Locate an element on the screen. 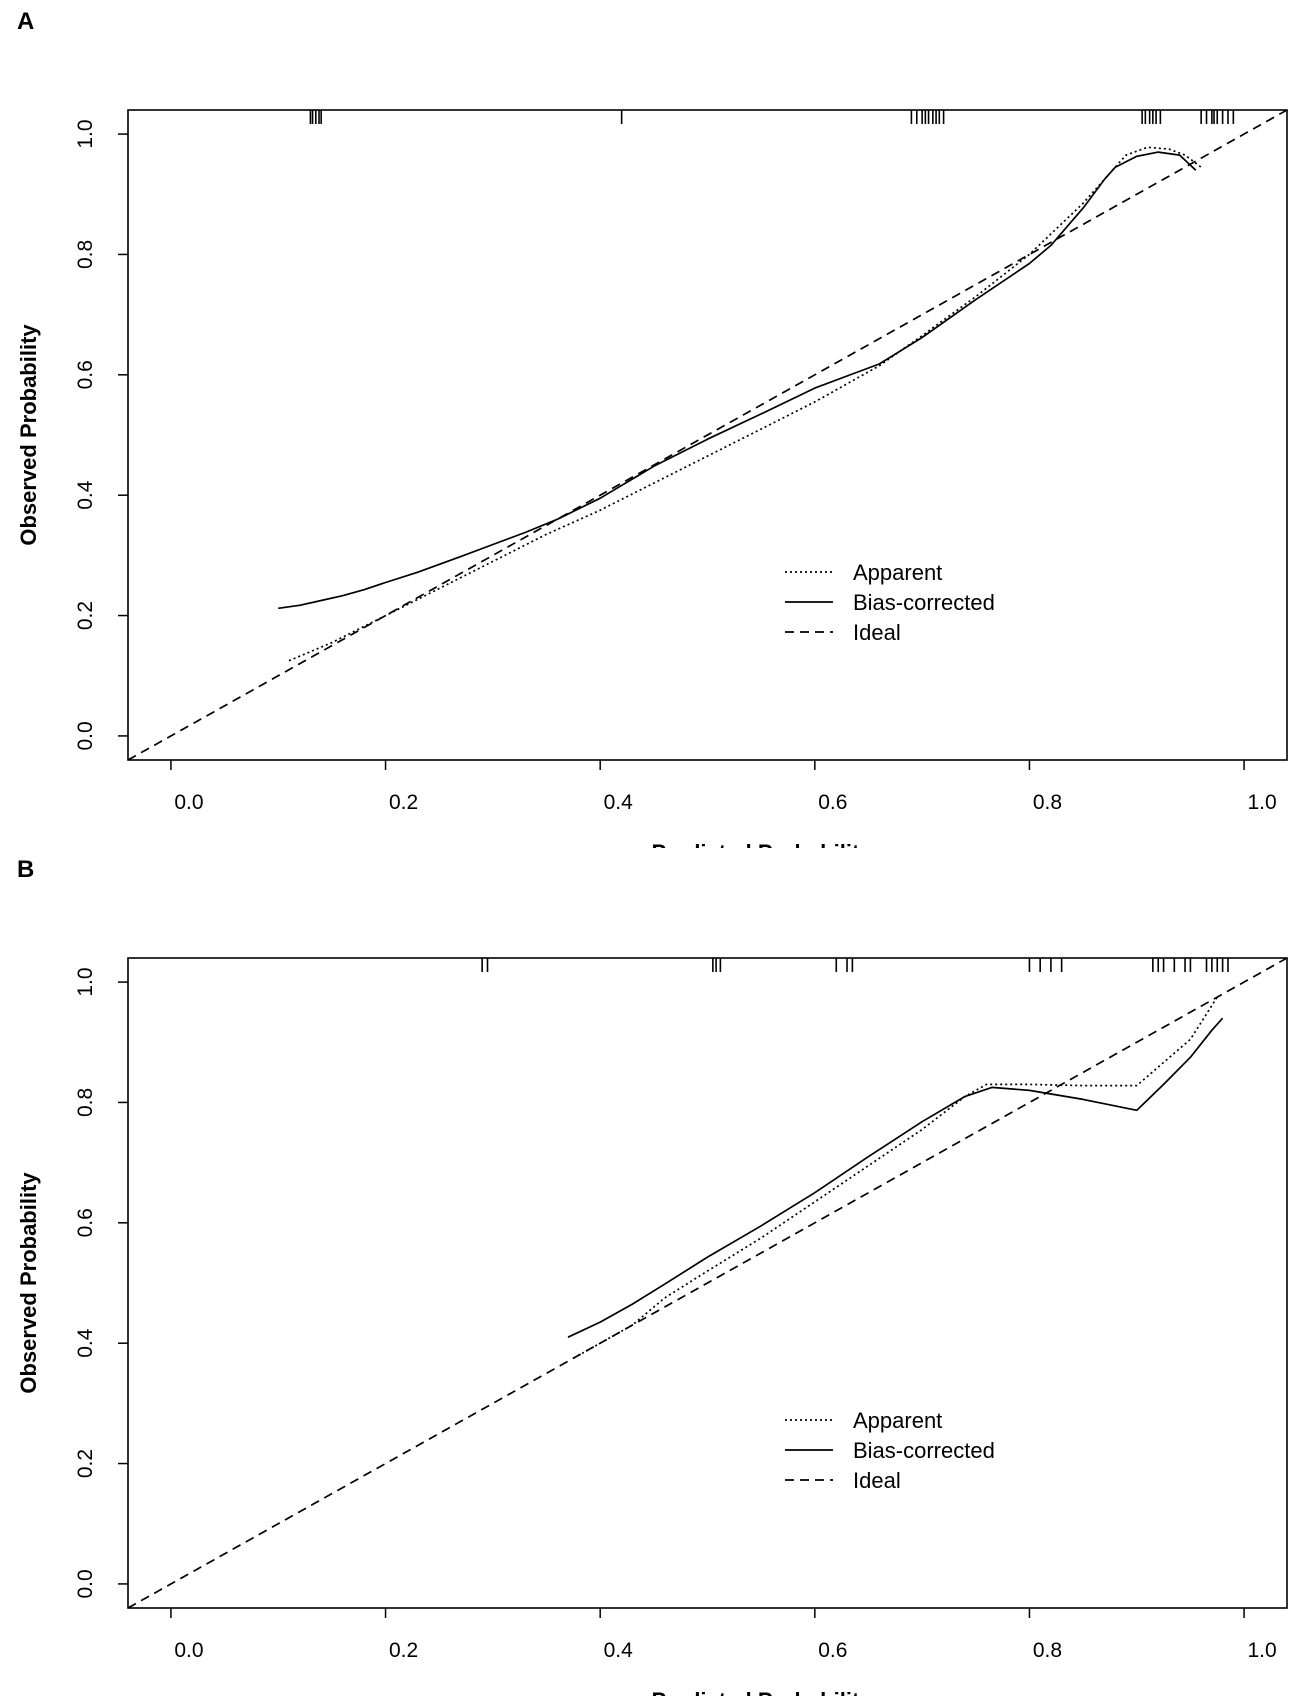 This screenshot has width=1299, height=1696. panel-label-b: B is located at coordinates (26, 869).